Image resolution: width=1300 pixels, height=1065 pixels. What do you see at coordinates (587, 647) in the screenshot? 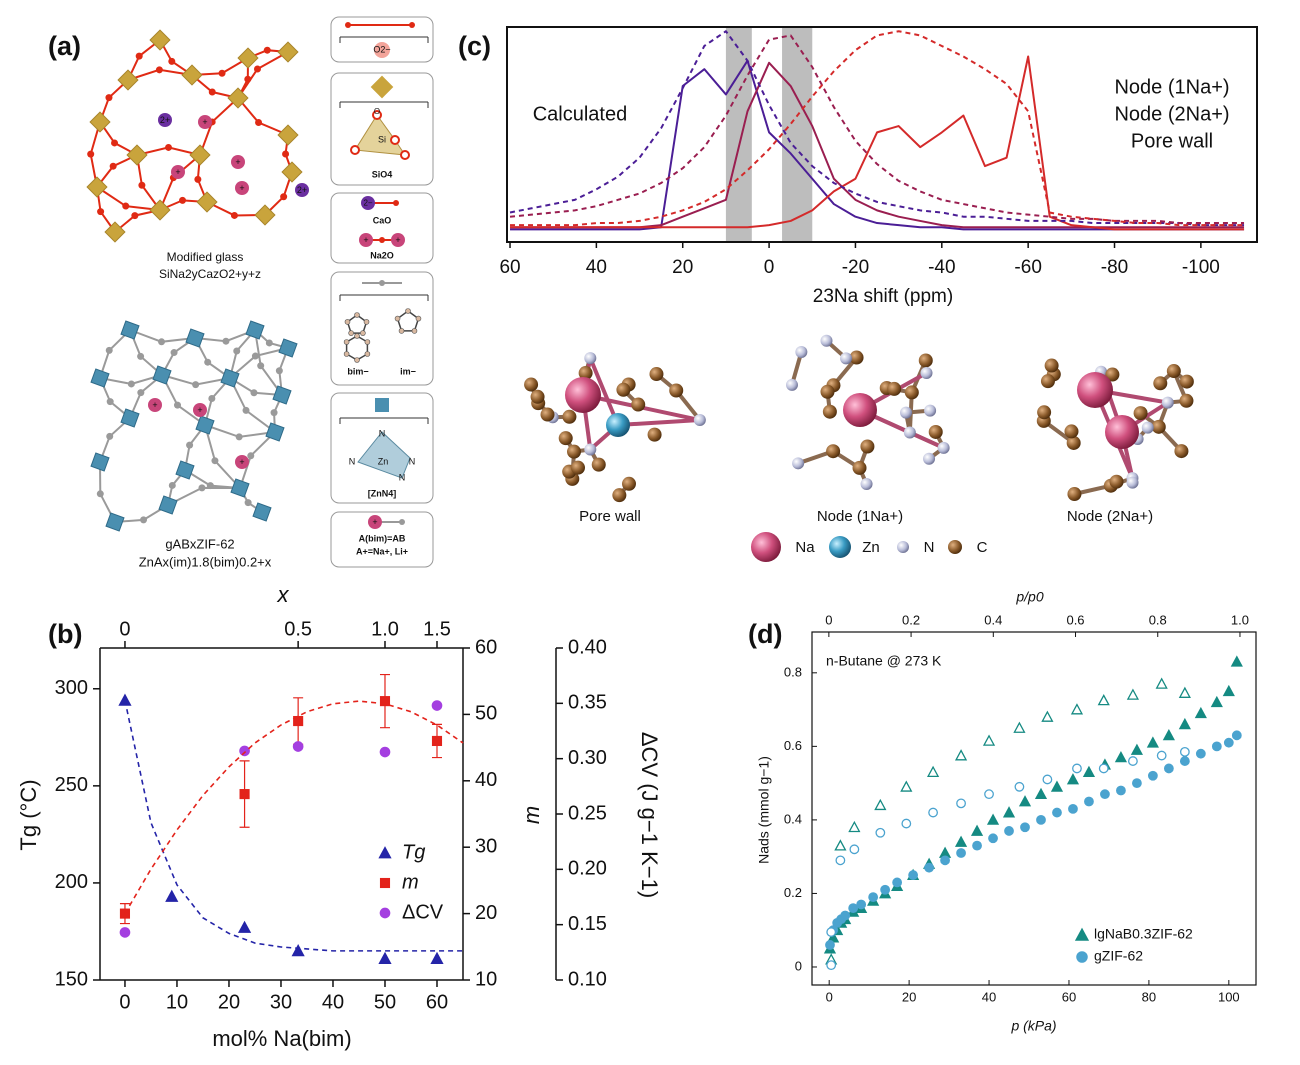
I see `y3-tick-label: 0.40` at bounding box center [587, 647].